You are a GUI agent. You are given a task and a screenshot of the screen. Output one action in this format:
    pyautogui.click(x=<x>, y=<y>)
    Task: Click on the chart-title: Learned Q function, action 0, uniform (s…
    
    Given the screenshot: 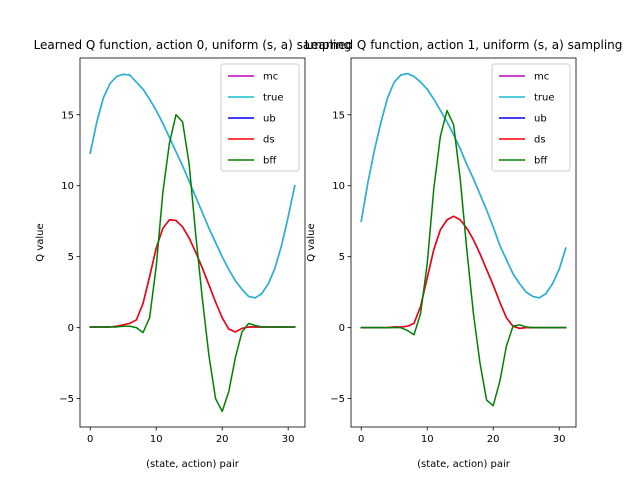 What is the action you would take?
    pyautogui.click(x=193, y=45)
    